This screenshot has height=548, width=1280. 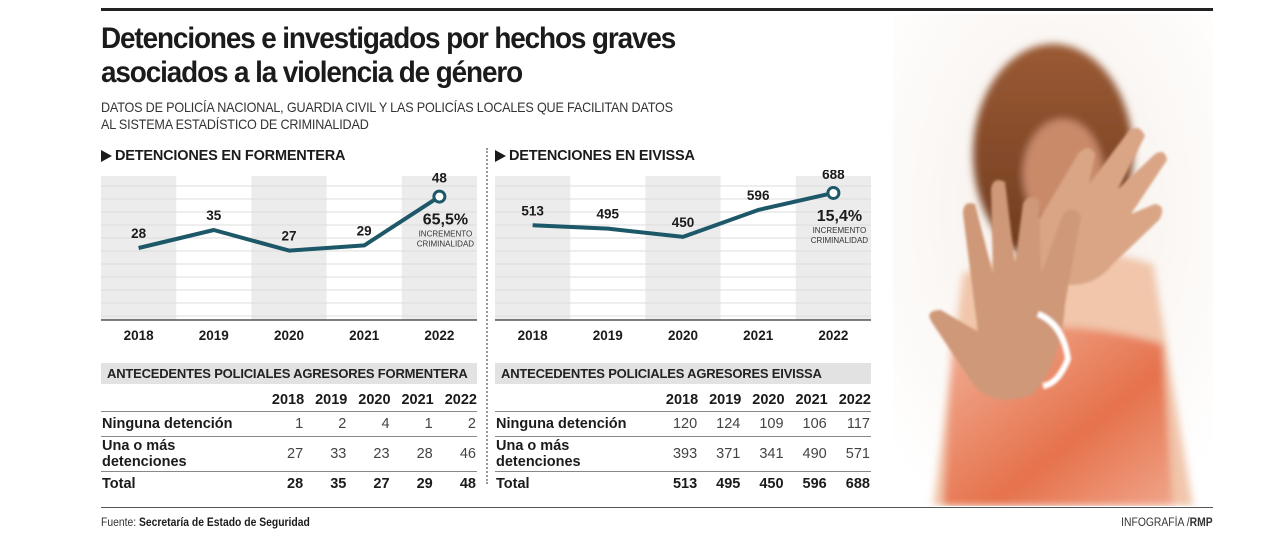 What do you see at coordinates (139, 233) in the screenshot?
I see `data-label: 28` at bounding box center [139, 233].